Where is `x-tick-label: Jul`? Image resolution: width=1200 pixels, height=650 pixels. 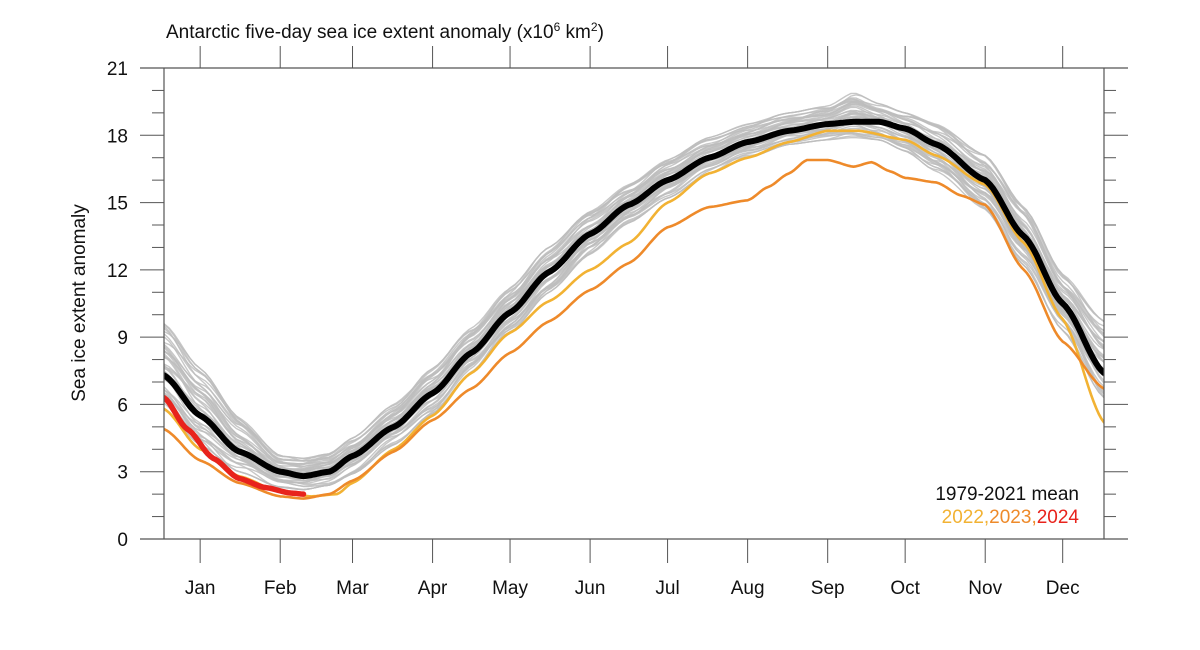
x-tick-label: Jul is located at coordinates (667, 588).